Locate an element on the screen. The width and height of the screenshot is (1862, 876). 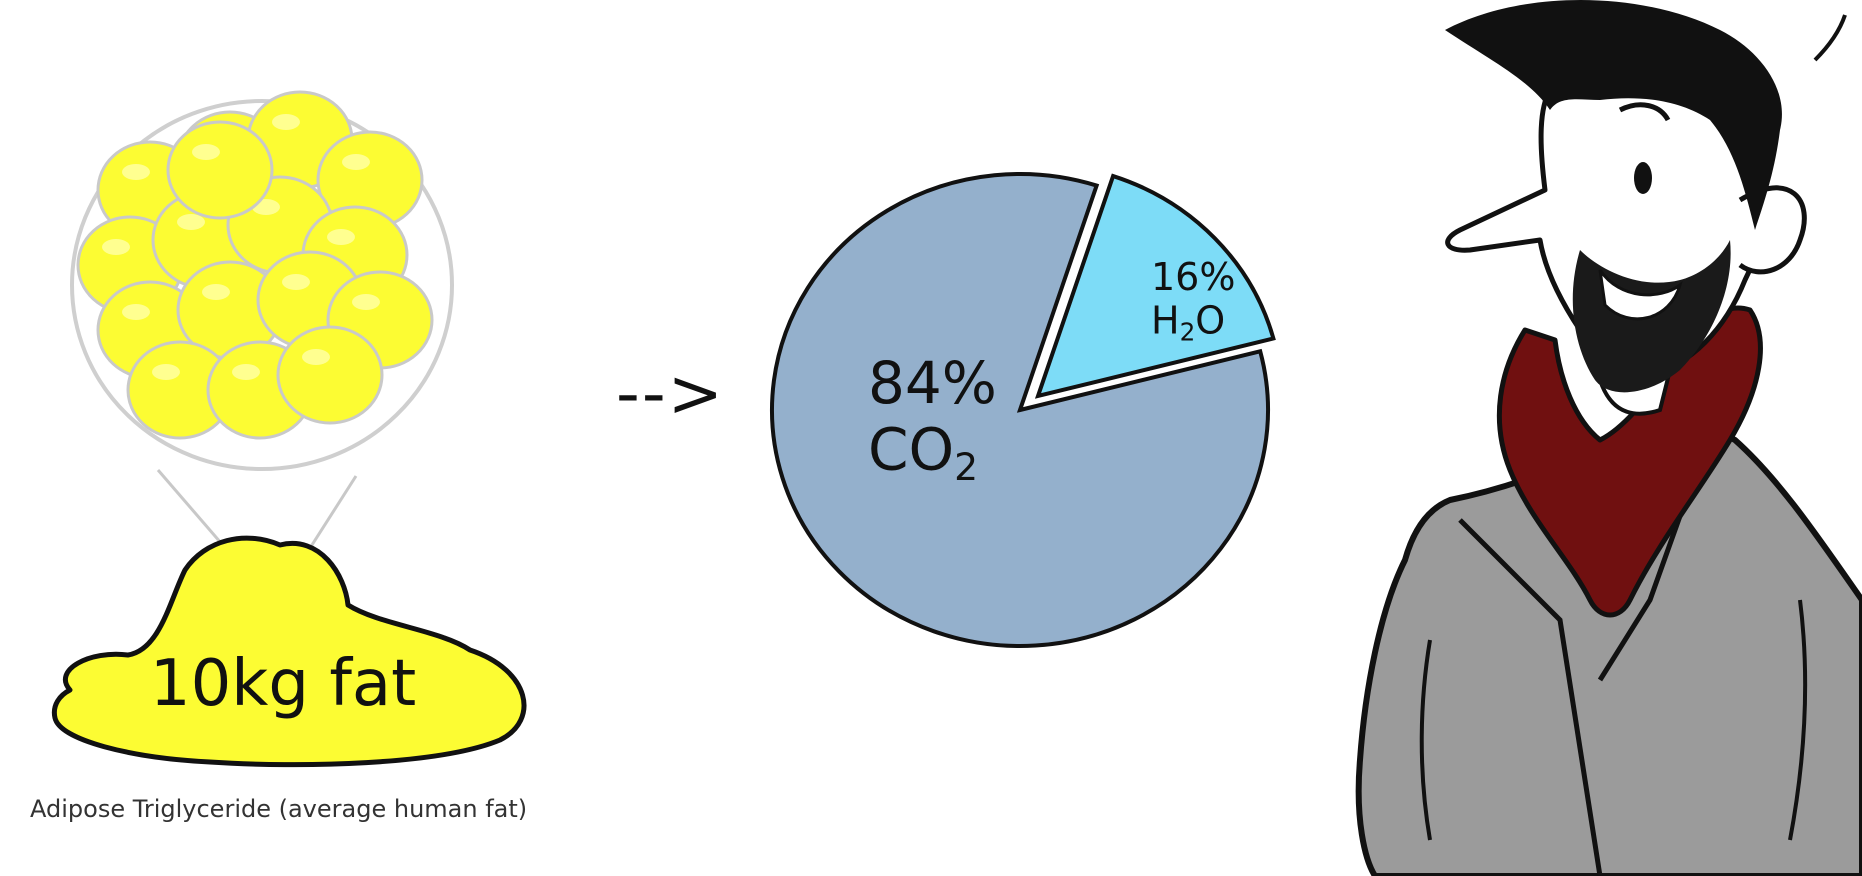
coat is located at coordinates (1608, 649).